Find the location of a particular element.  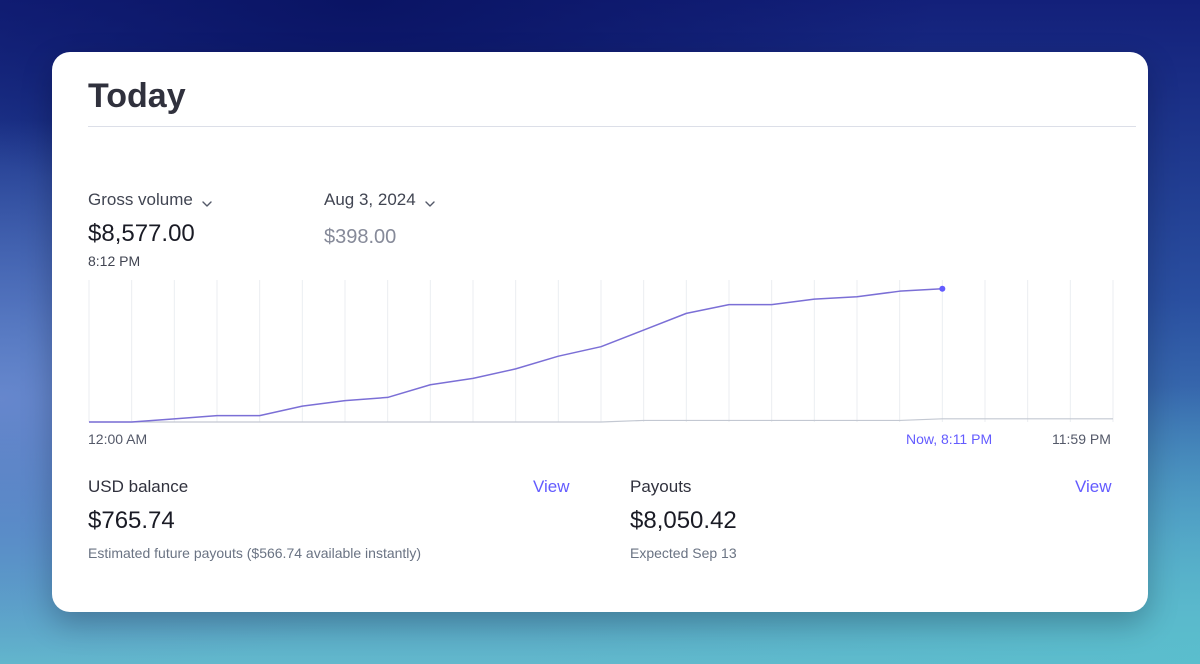

gross-volume-series-line is located at coordinates (516, 355).